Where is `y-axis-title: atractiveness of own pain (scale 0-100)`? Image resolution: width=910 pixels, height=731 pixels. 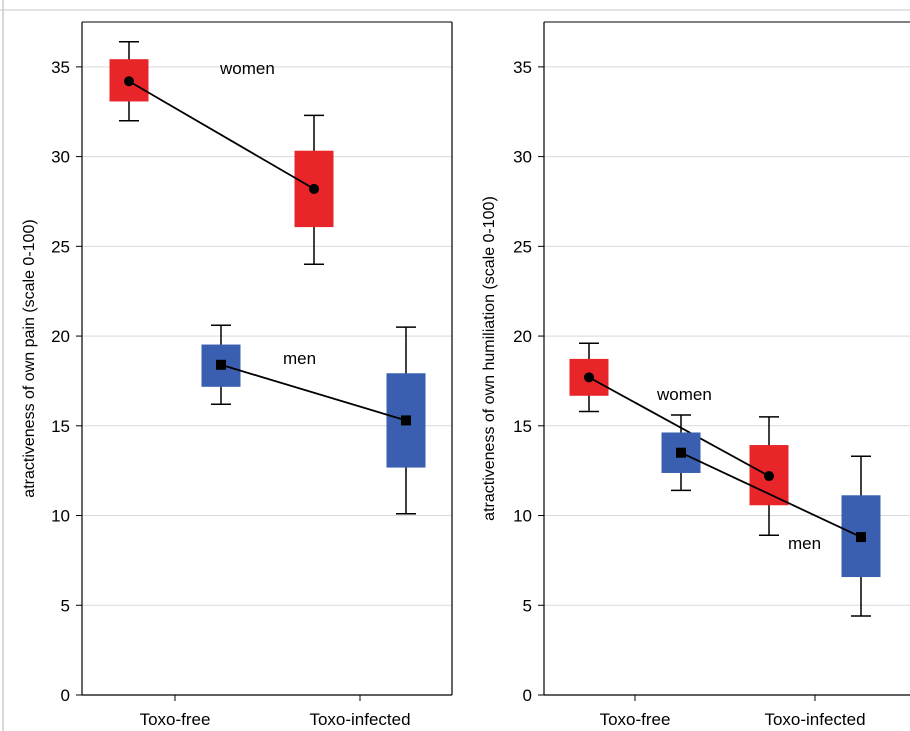 y-axis-title: atractiveness of own pain (scale 0-100) is located at coordinates (29, 358).